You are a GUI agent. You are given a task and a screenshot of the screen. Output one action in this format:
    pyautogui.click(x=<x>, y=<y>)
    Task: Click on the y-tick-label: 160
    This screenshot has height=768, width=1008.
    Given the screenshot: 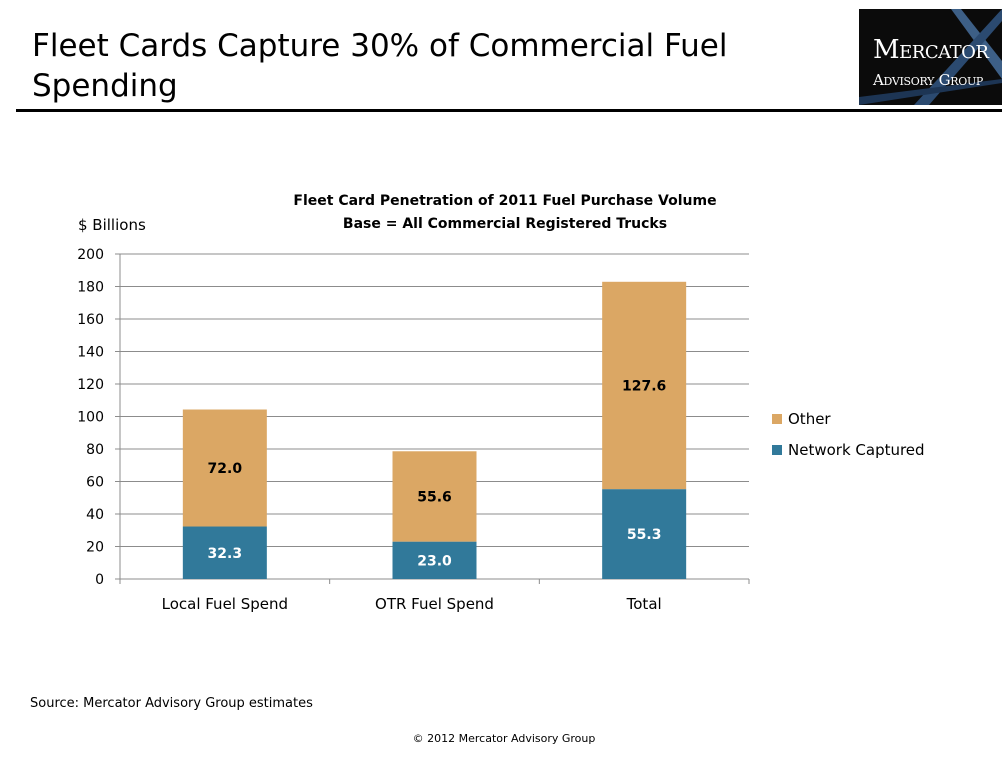 What is the action you would take?
    pyautogui.click(x=90, y=320)
    